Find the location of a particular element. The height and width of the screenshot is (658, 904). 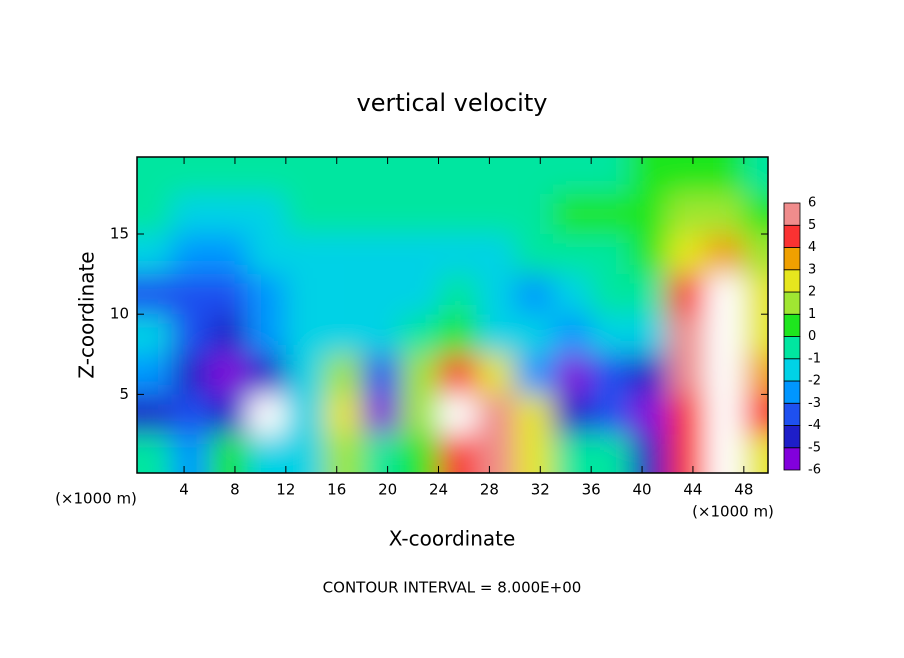

y-tick-label: 5 is located at coordinates (124, 394).